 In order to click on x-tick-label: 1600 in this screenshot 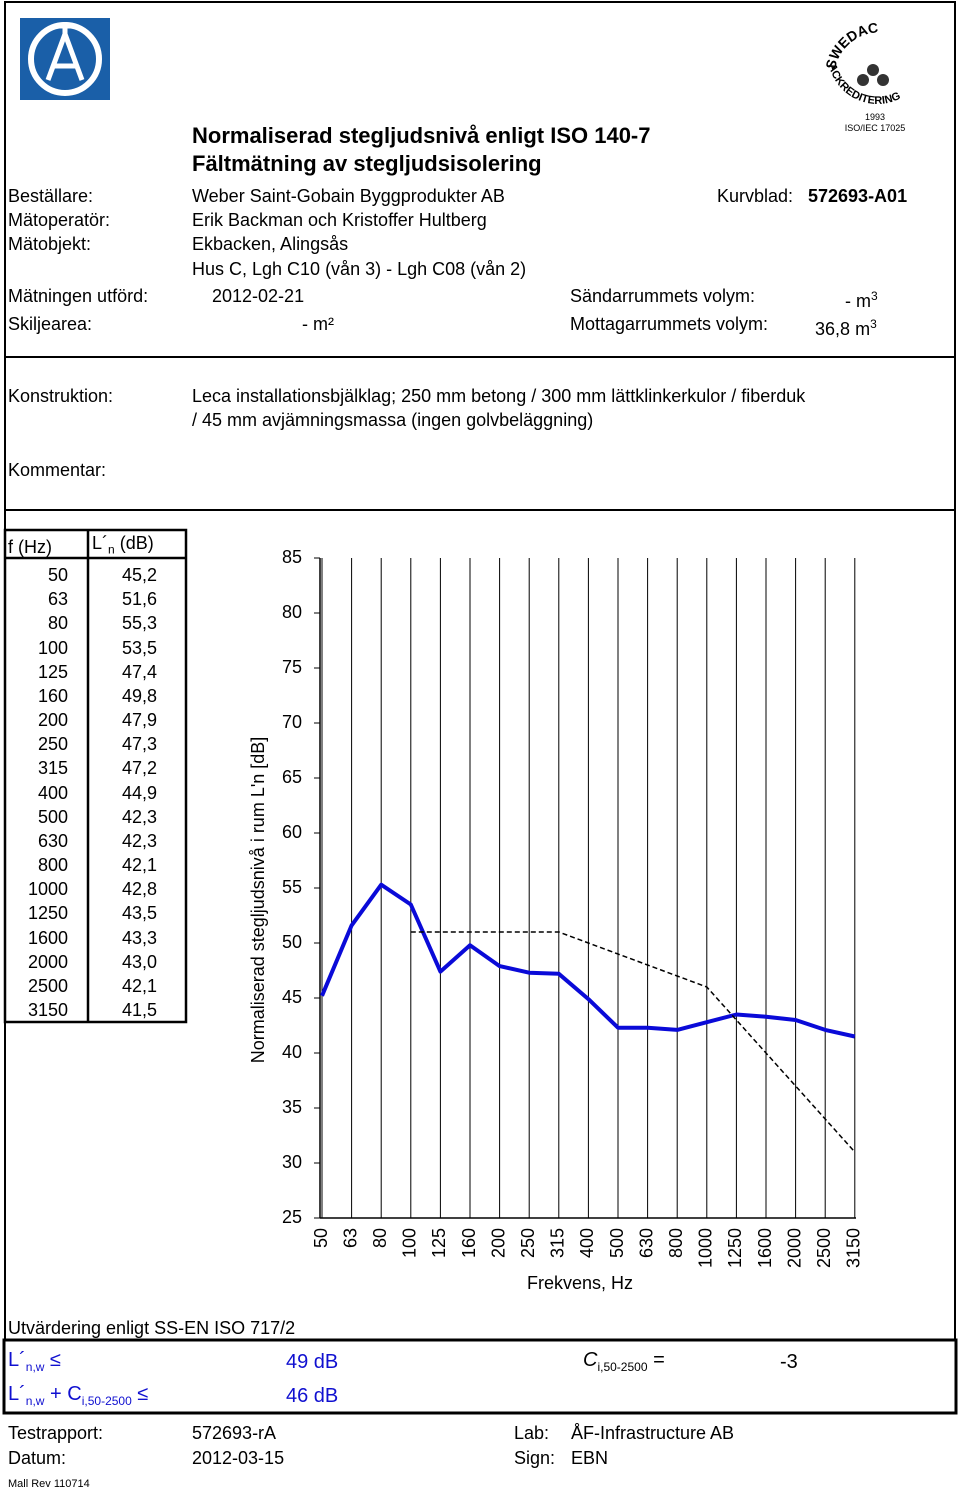, I will do `click(765, 1248)`.